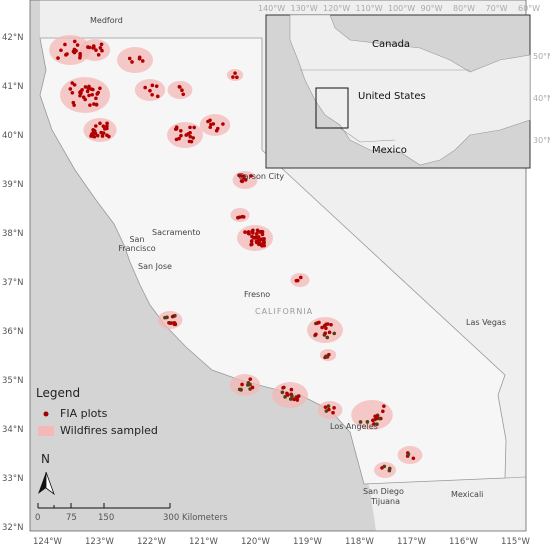 This screenshot has width=550, height=549. I want to click on legend-patch, so click(46, 431).